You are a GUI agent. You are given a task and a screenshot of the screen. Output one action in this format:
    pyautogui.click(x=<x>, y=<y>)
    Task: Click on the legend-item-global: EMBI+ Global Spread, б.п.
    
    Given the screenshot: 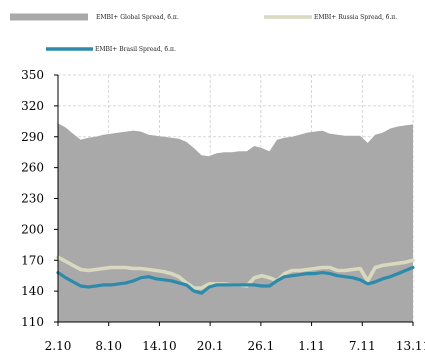 What is the action you would take?
    pyautogui.click(x=94, y=17)
    